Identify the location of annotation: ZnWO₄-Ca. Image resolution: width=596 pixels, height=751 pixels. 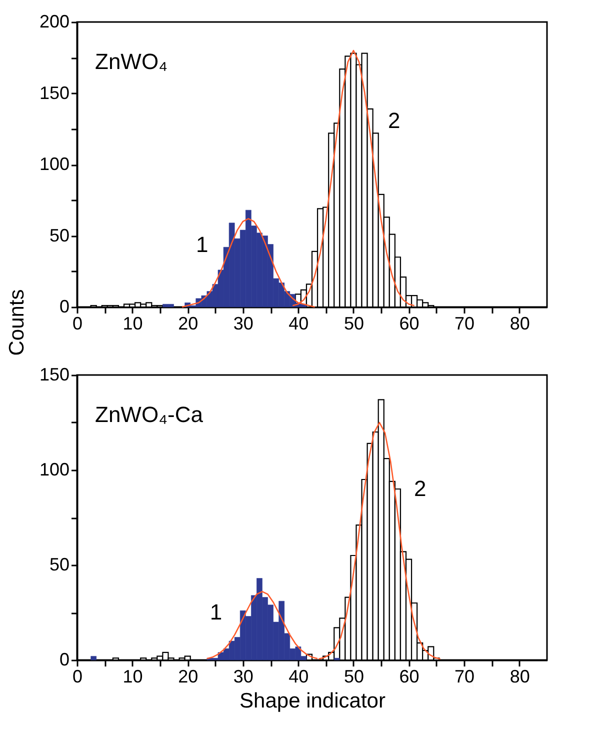
(149, 414).